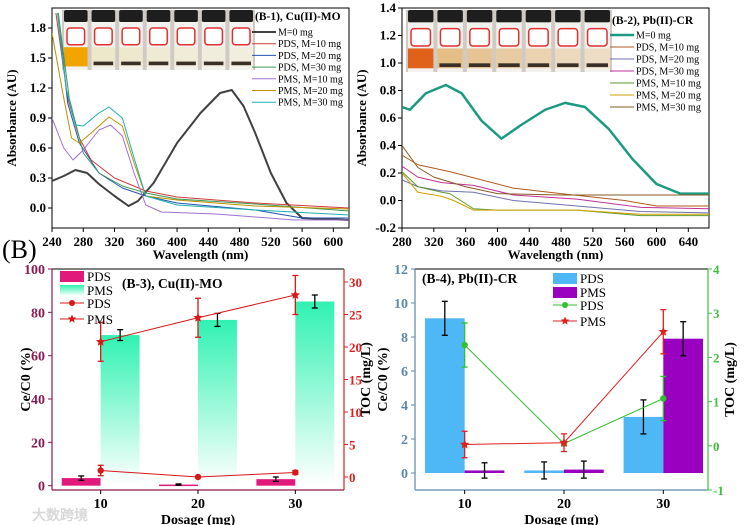 The image size is (746, 525). What do you see at coordinates (689, 241) in the screenshot?
I see `x-tick-label: 640` at bounding box center [689, 241].